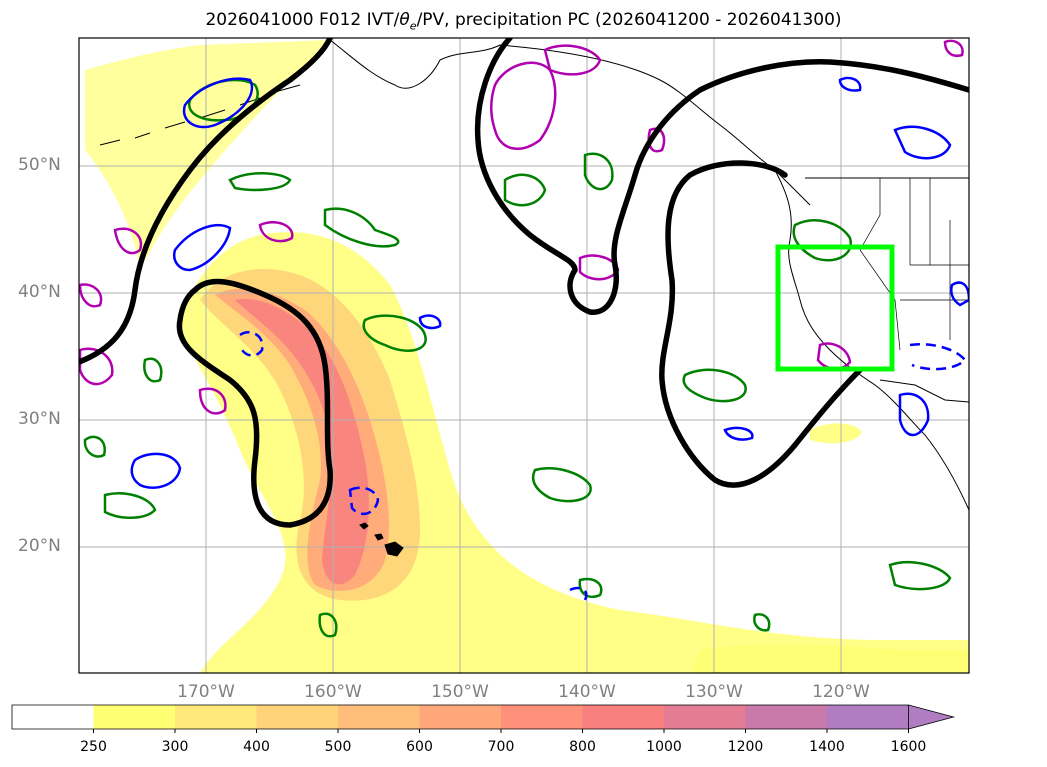 The image size is (1047, 767). I want to click on colorbar-frame, so click(460, 717).